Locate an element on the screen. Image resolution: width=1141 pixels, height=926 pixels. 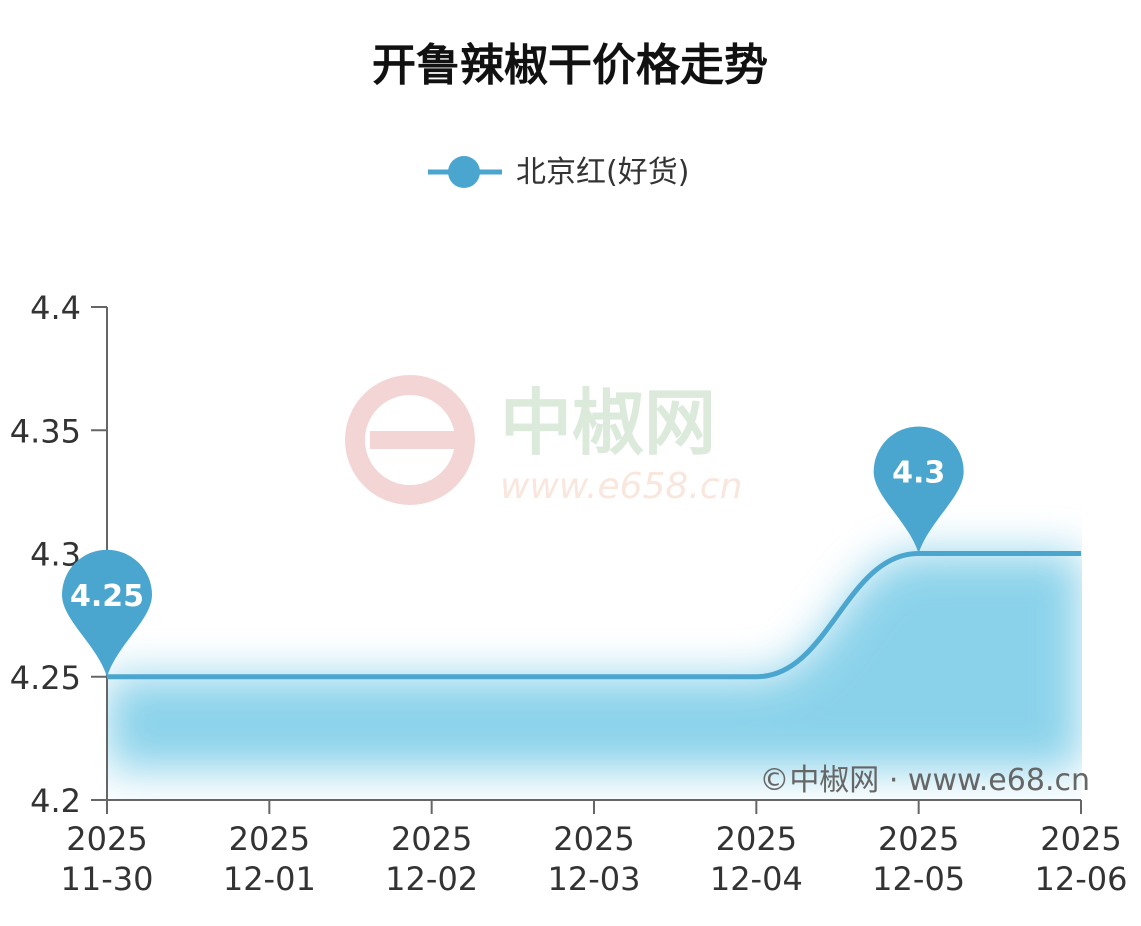
legend-marker-icon is located at coordinates (464, 172).